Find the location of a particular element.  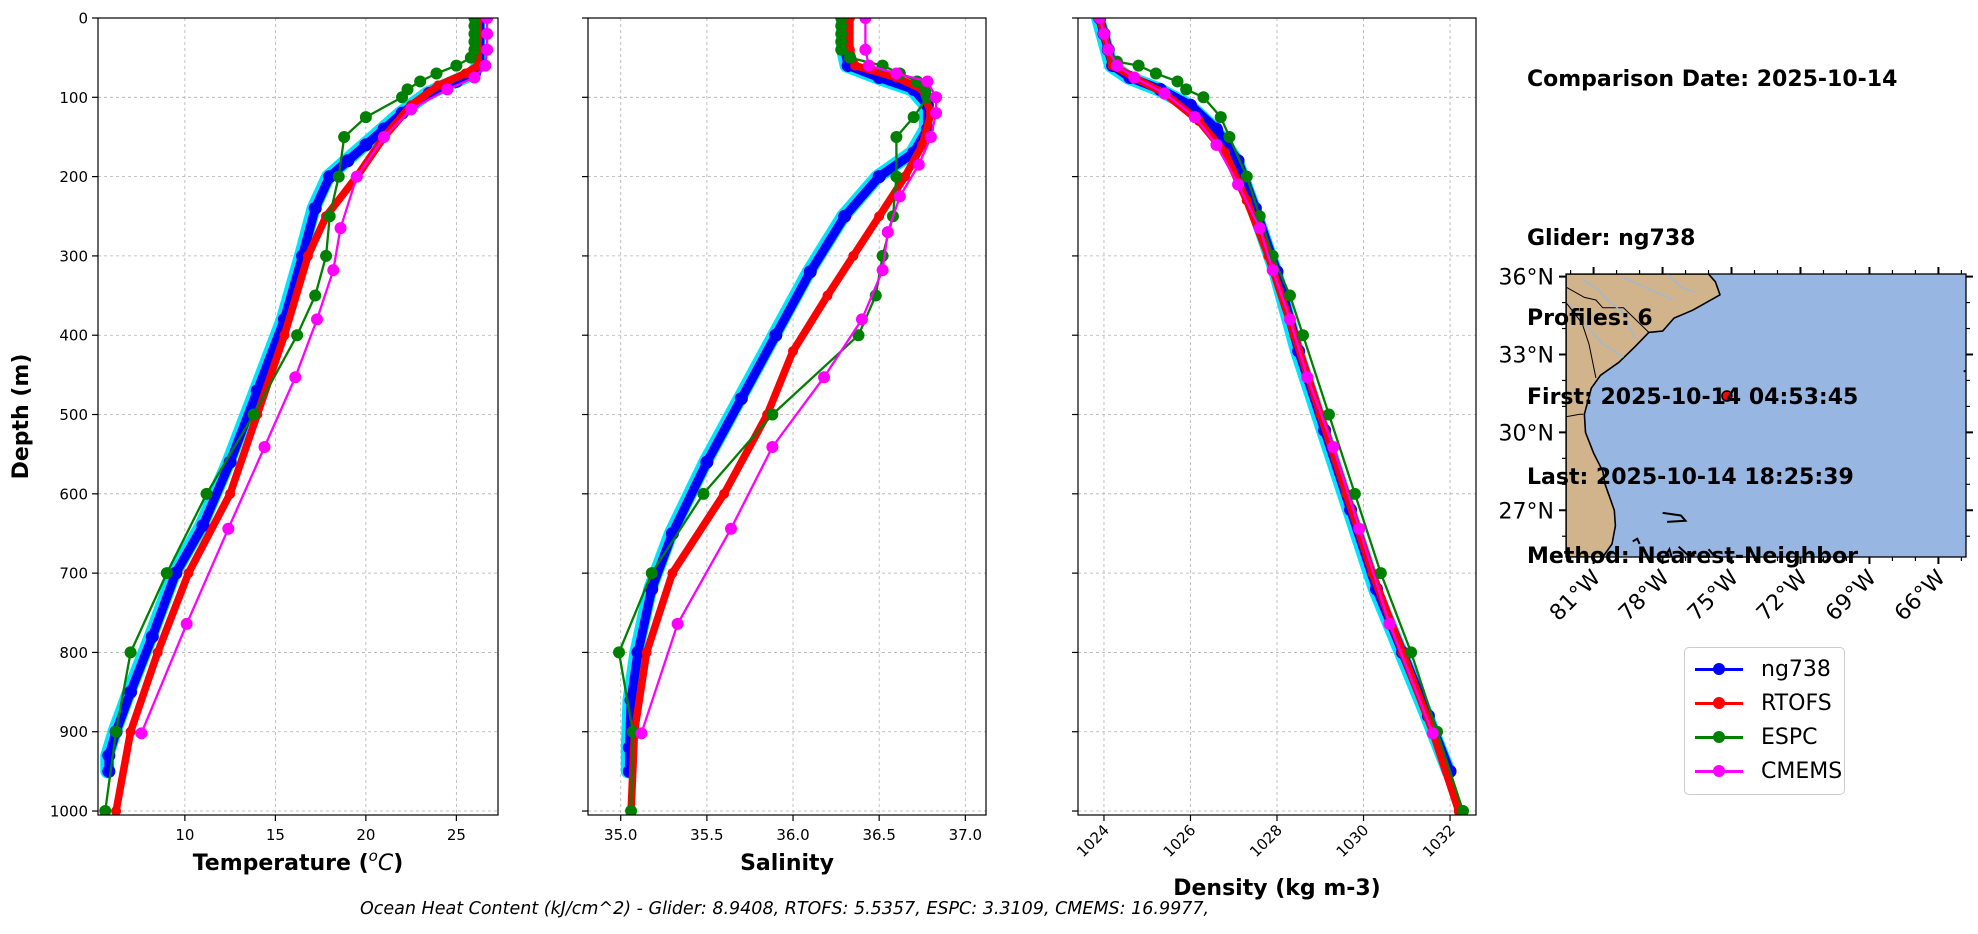

legend-entry-rtofs: RTOFS is located at coordinates (1761, 703).